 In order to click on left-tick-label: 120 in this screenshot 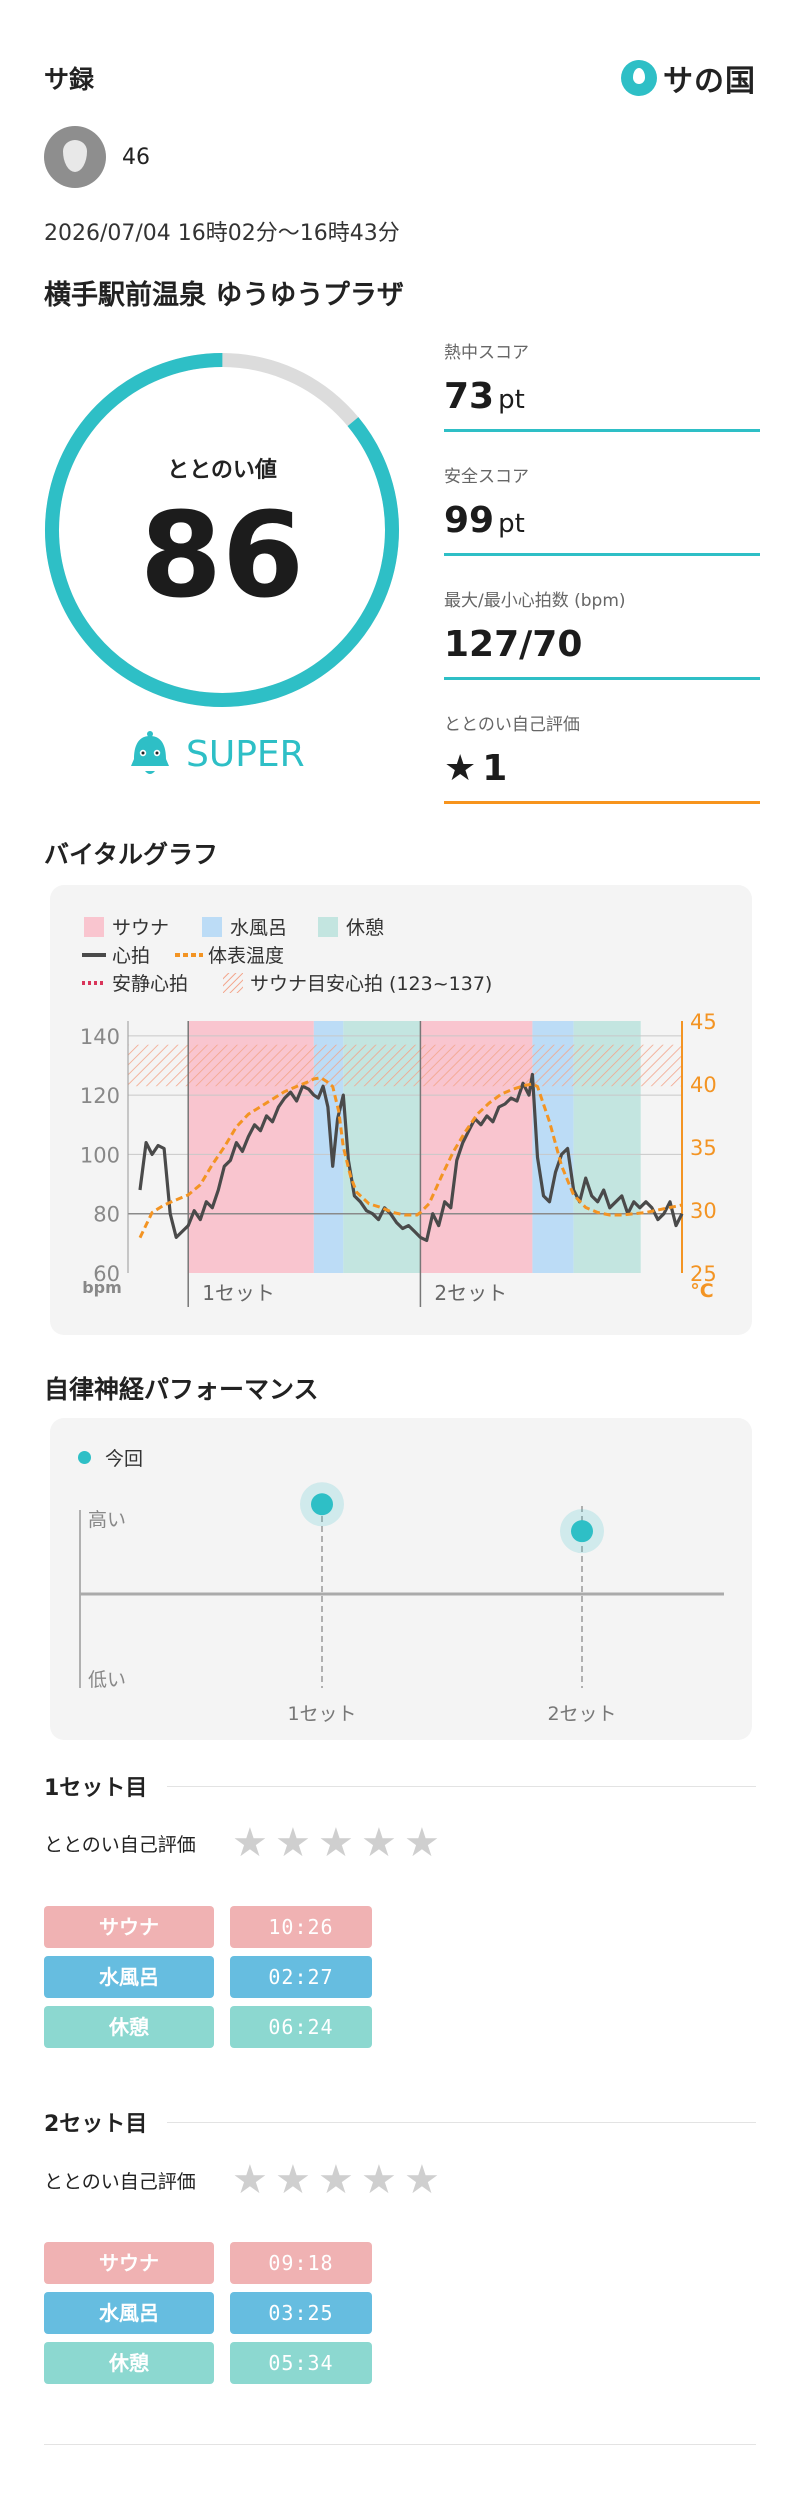, I will do `click(100, 1096)`.